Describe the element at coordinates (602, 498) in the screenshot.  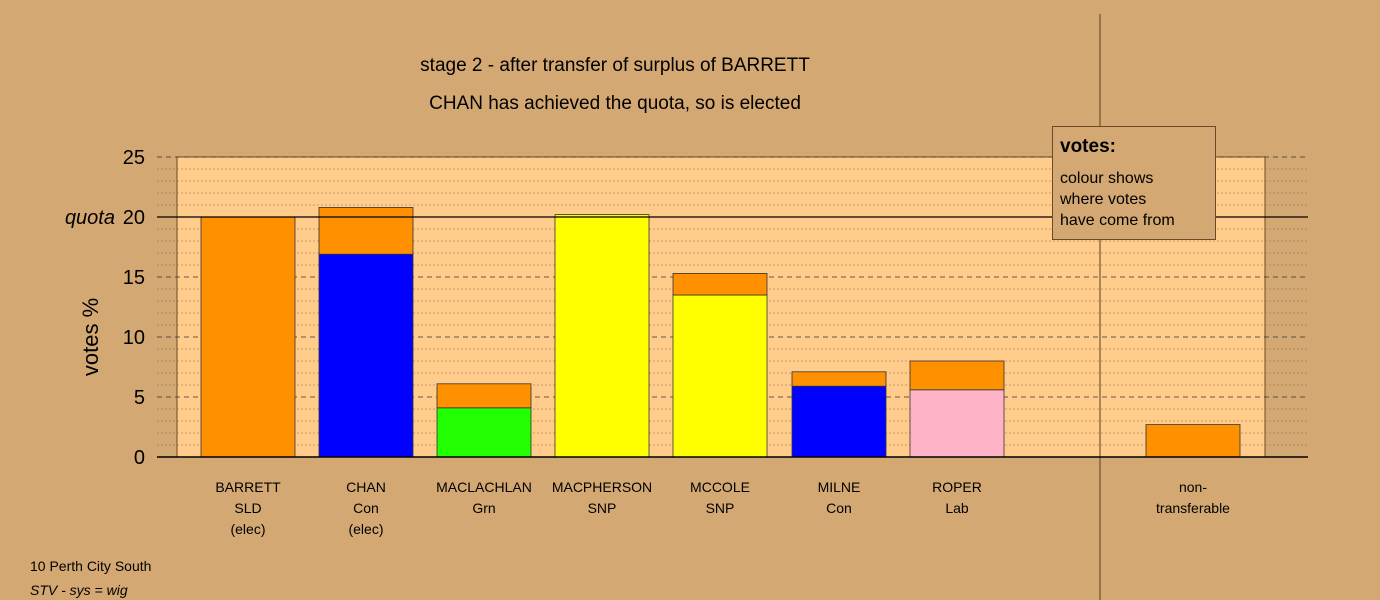
I see `category-label: MACPHERSON SNP` at that location.